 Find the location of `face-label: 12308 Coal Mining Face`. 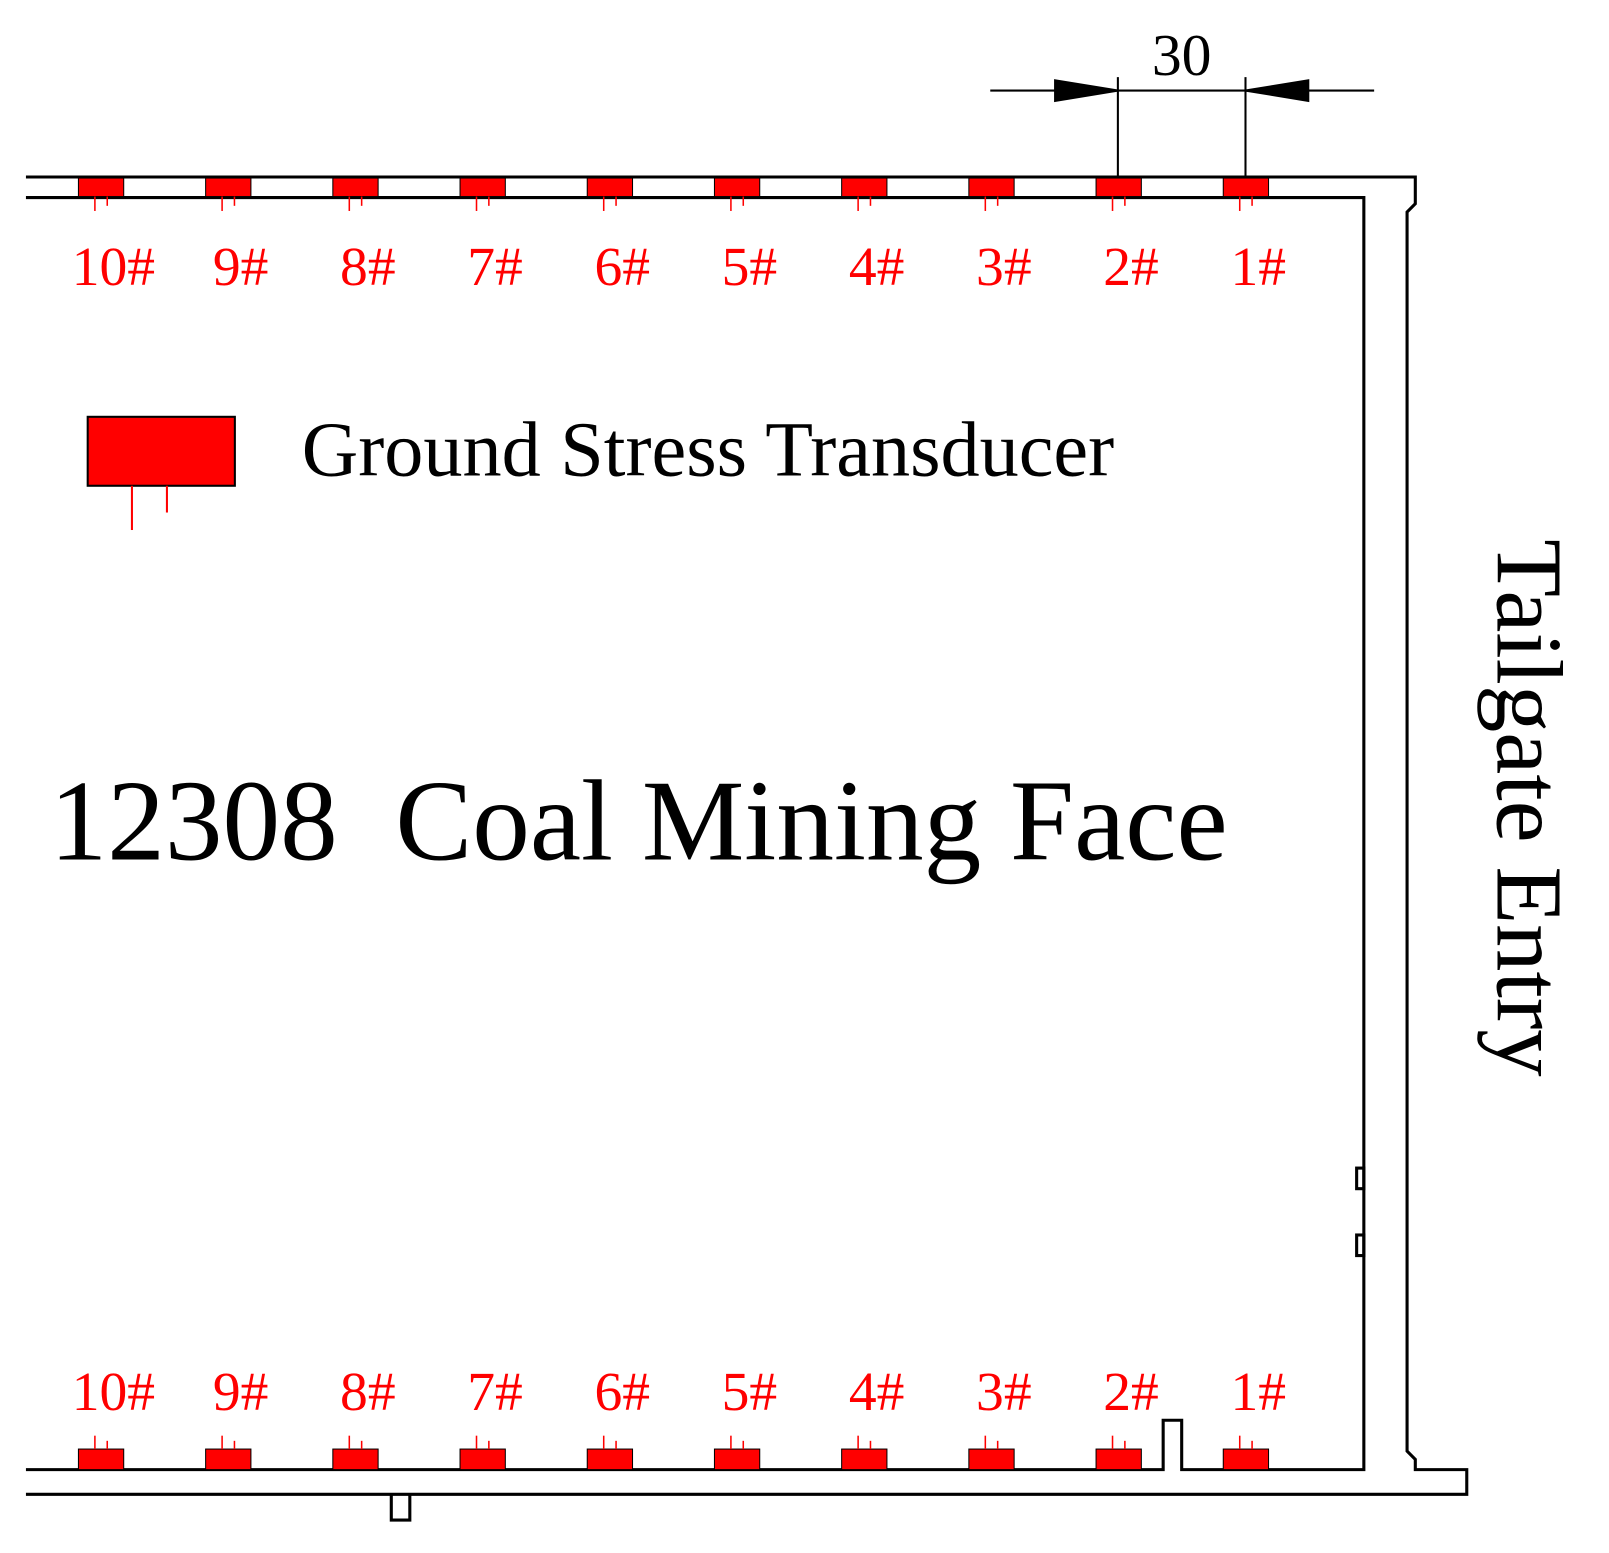

face-label: 12308 Coal Mining Face is located at coordinates (639, 820).